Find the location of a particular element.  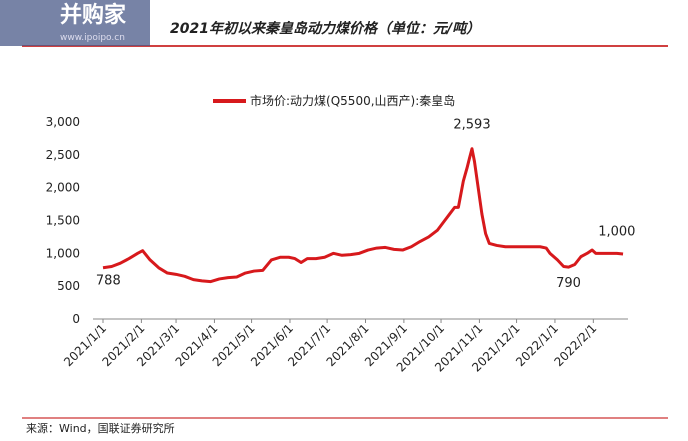

y-tick-label: 0 is located at coordinates (76, 319).